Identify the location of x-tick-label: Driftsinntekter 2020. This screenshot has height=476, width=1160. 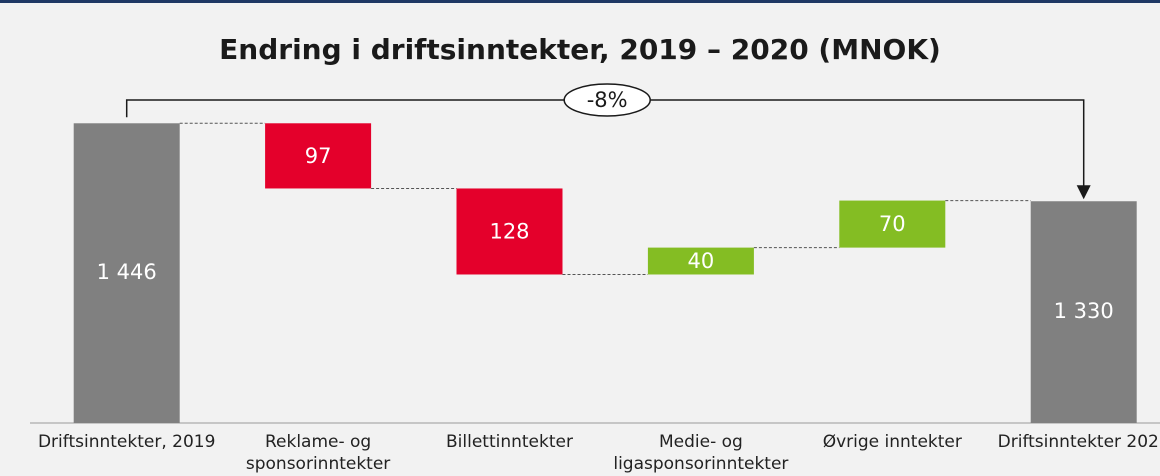
(1078, 442).